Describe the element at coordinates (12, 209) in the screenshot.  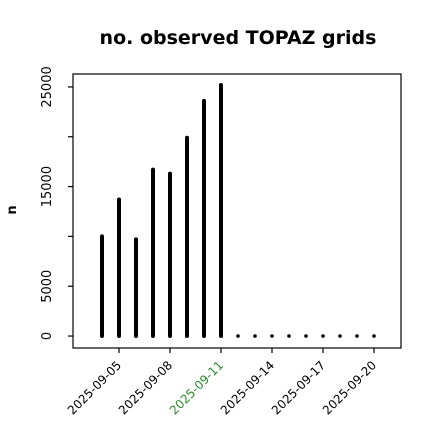
I see `y-axis-label: n` at that location.